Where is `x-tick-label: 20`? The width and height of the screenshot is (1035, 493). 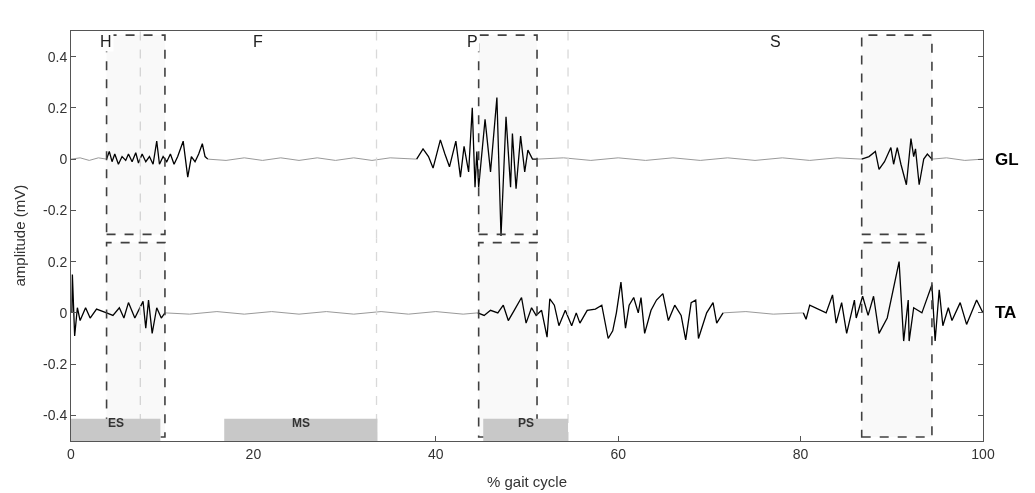
x-tick-label: 20 is located at coordinates (253, 453).